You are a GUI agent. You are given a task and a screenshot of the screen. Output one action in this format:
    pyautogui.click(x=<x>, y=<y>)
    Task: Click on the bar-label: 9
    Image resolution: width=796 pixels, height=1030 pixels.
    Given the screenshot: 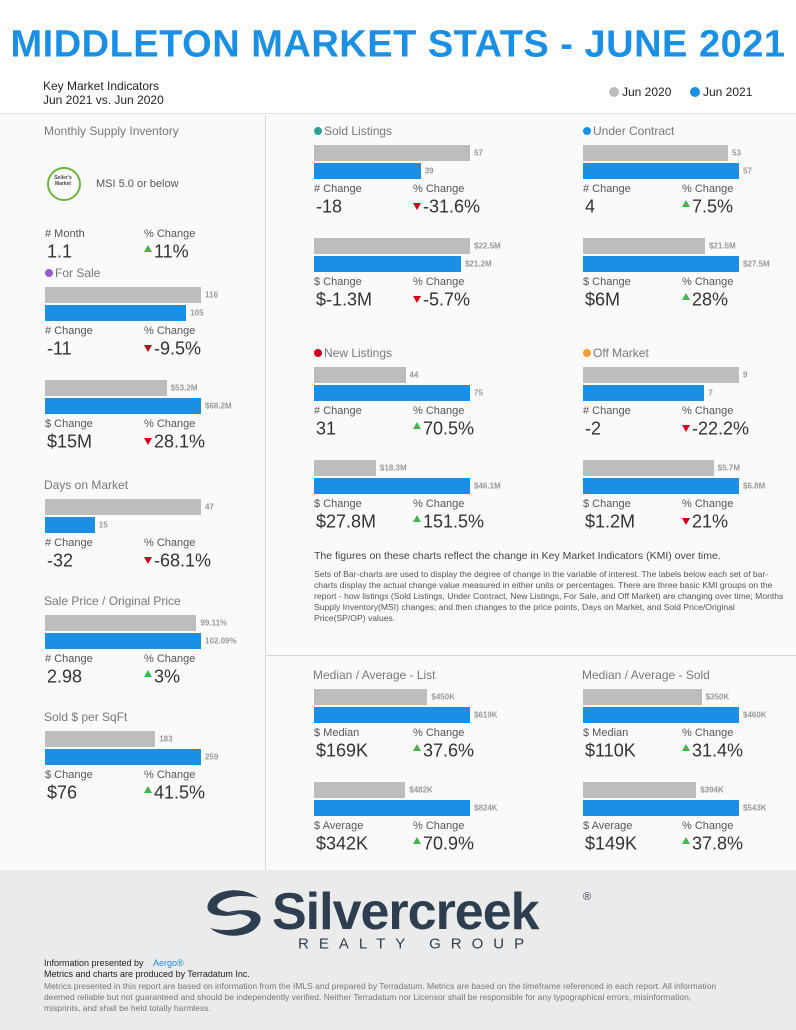 What is the action you would take?
    pyautogui.click(x=745, y=375)
    